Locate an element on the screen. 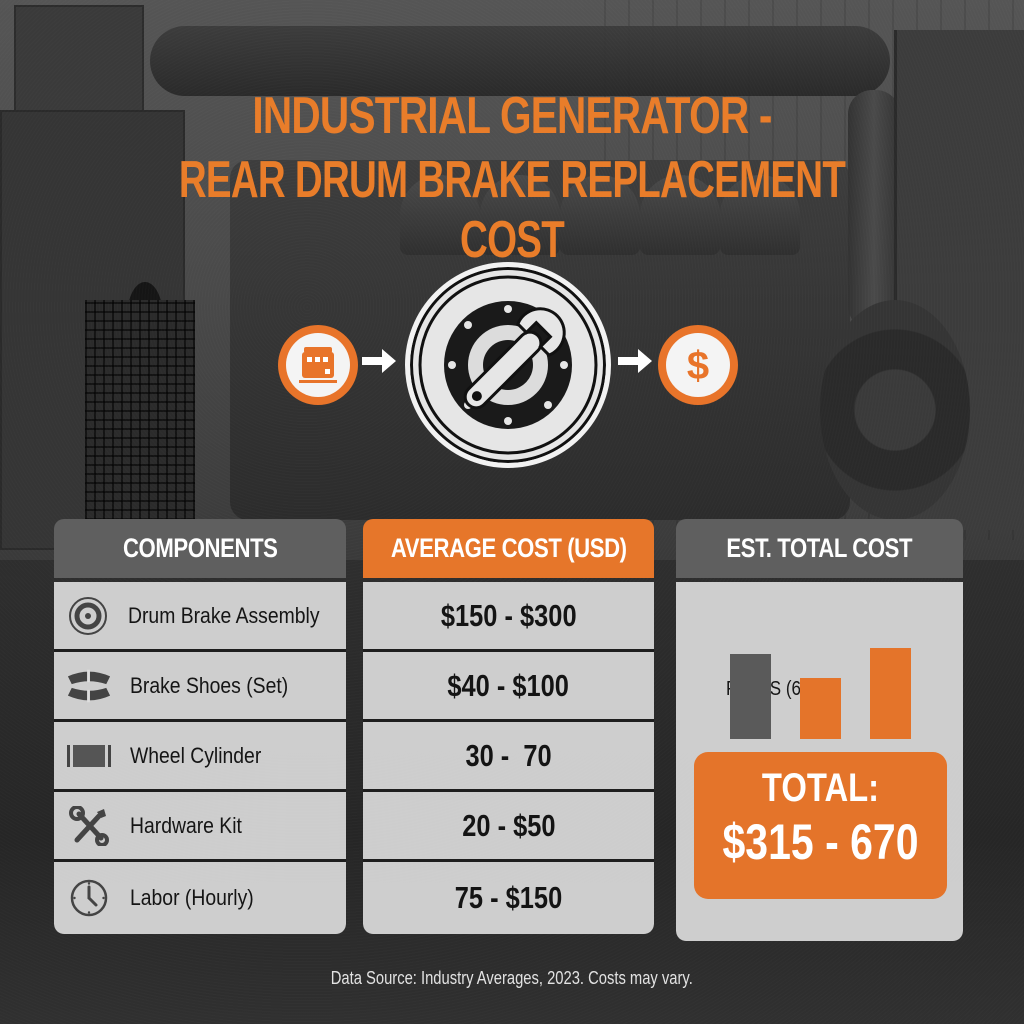 This screenshot has height=1024, width=1024. cost-value: 30 - 70 is located at coordinates (508, 755).